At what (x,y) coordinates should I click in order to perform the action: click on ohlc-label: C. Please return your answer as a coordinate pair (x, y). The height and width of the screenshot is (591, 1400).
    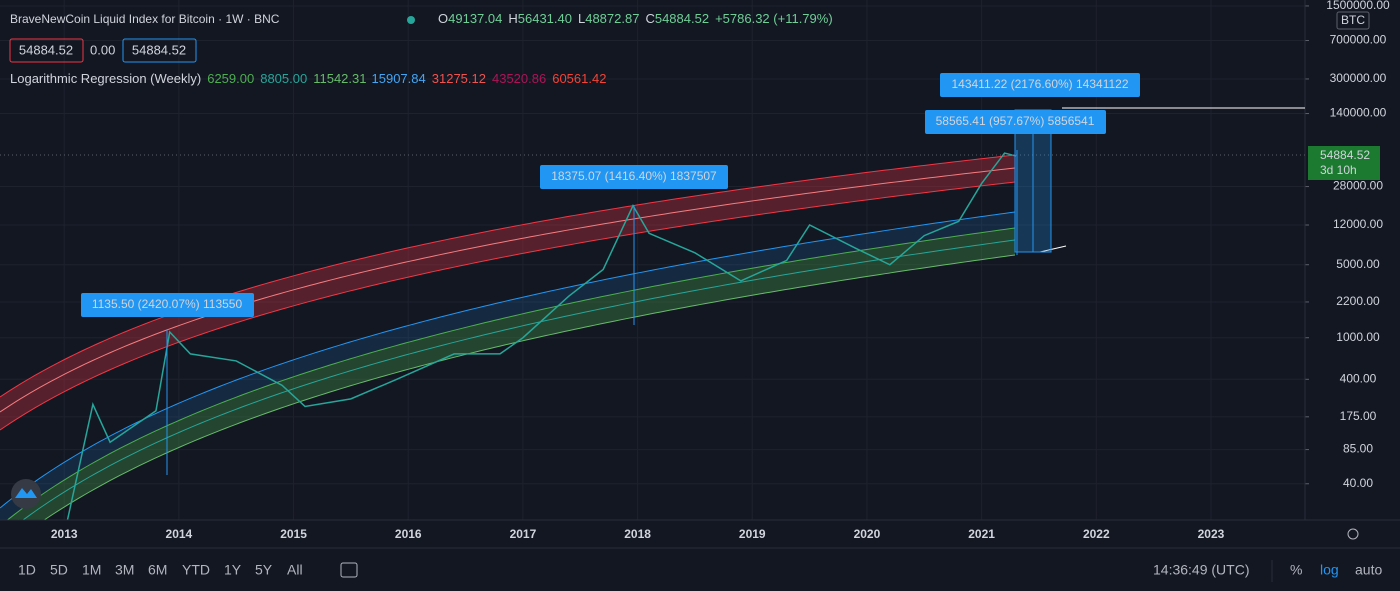
    Looking at the image, I should click on (649, 18).